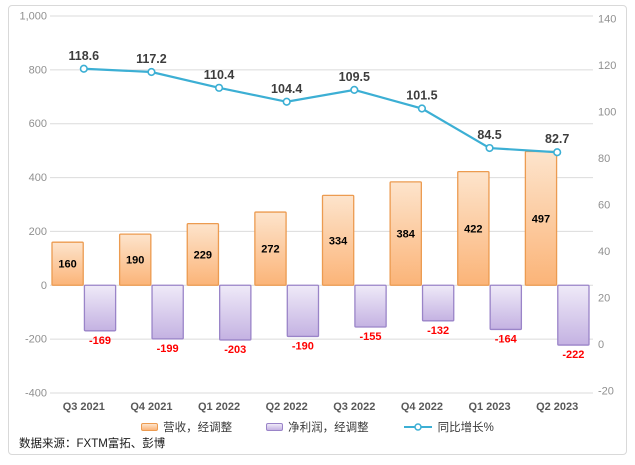 The height and width of the screenshot is (465, 635). I want to click on legend-item-revenue: 营收，经调整, so click(186, 427).